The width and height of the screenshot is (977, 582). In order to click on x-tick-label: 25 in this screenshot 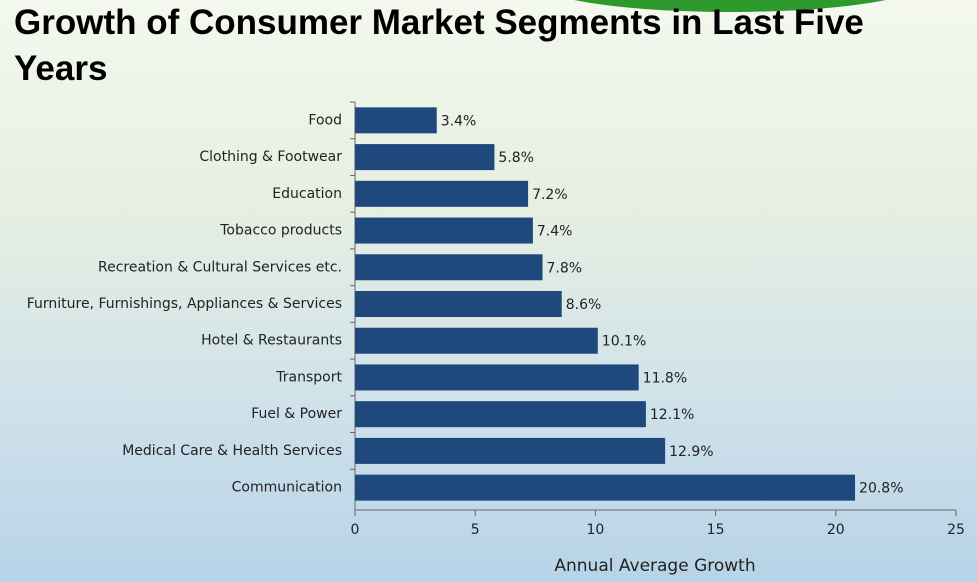, I will do `click(956, 530)`.